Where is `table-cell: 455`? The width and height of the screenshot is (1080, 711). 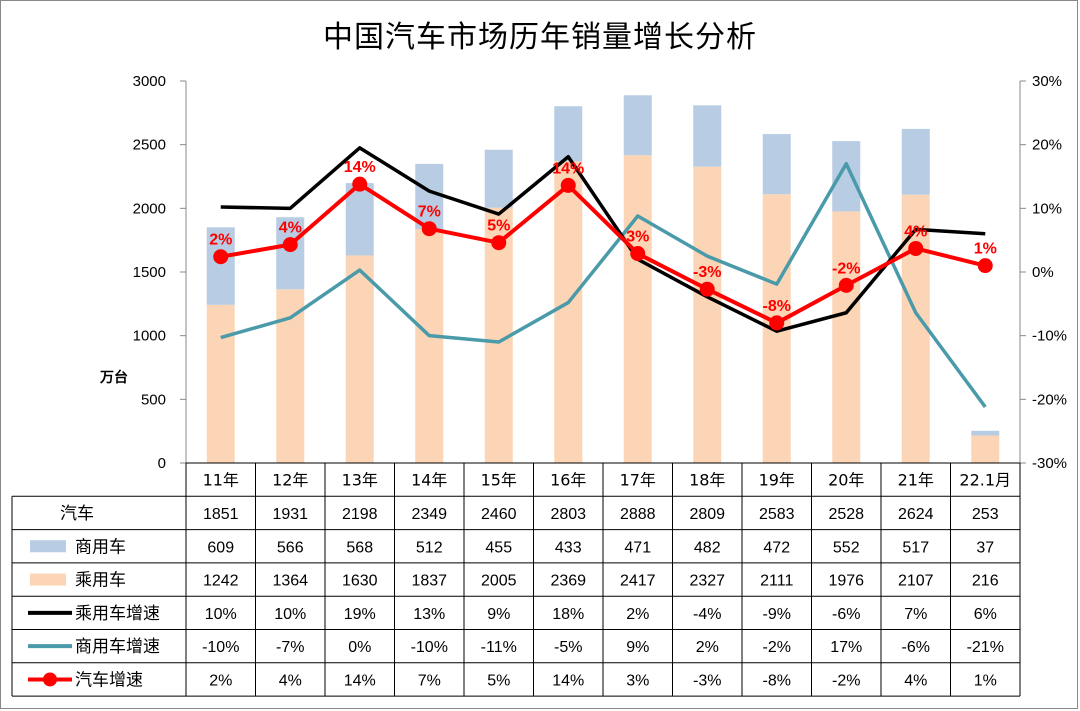 table-cell: 455 is located at coordinates (498, 547).